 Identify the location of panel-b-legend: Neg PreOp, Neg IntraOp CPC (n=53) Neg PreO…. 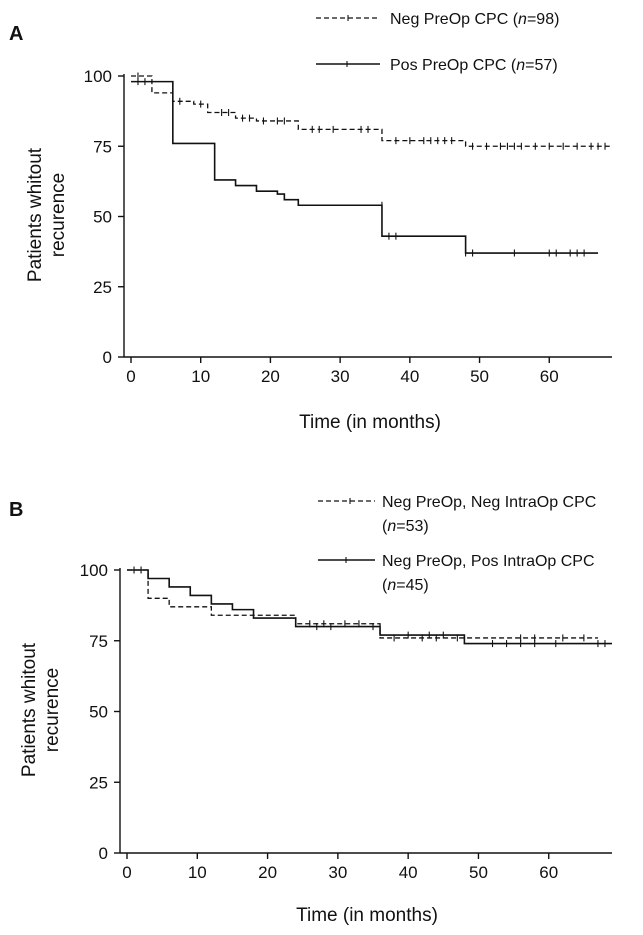
(457, 544).